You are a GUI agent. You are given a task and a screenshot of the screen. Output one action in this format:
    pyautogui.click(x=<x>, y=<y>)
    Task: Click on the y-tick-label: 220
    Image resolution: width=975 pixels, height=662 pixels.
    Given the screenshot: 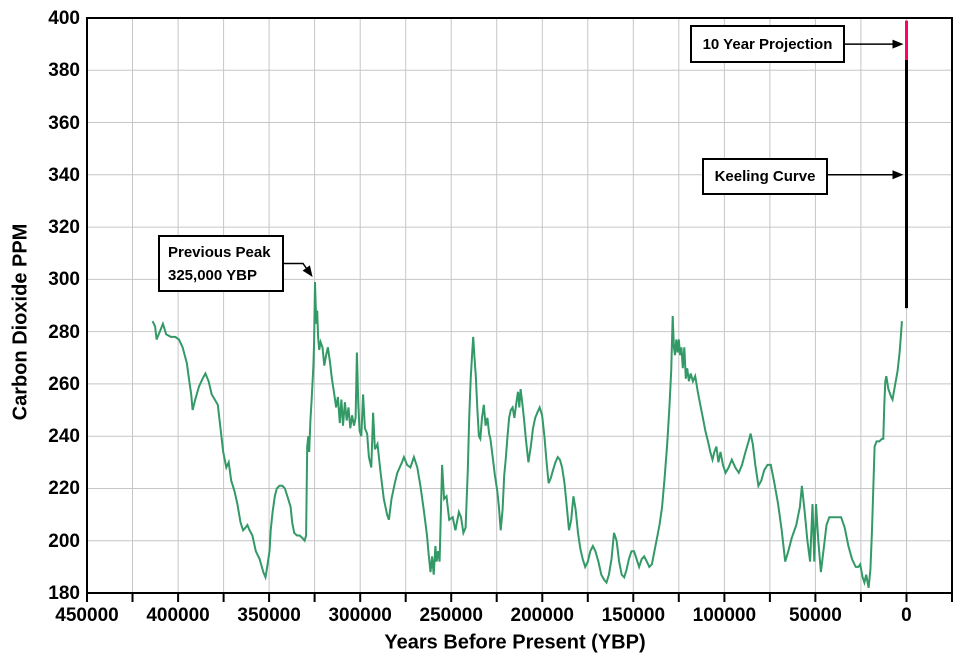 What is the action you would take?
    pyautogui.click(x=64, y=489)
    